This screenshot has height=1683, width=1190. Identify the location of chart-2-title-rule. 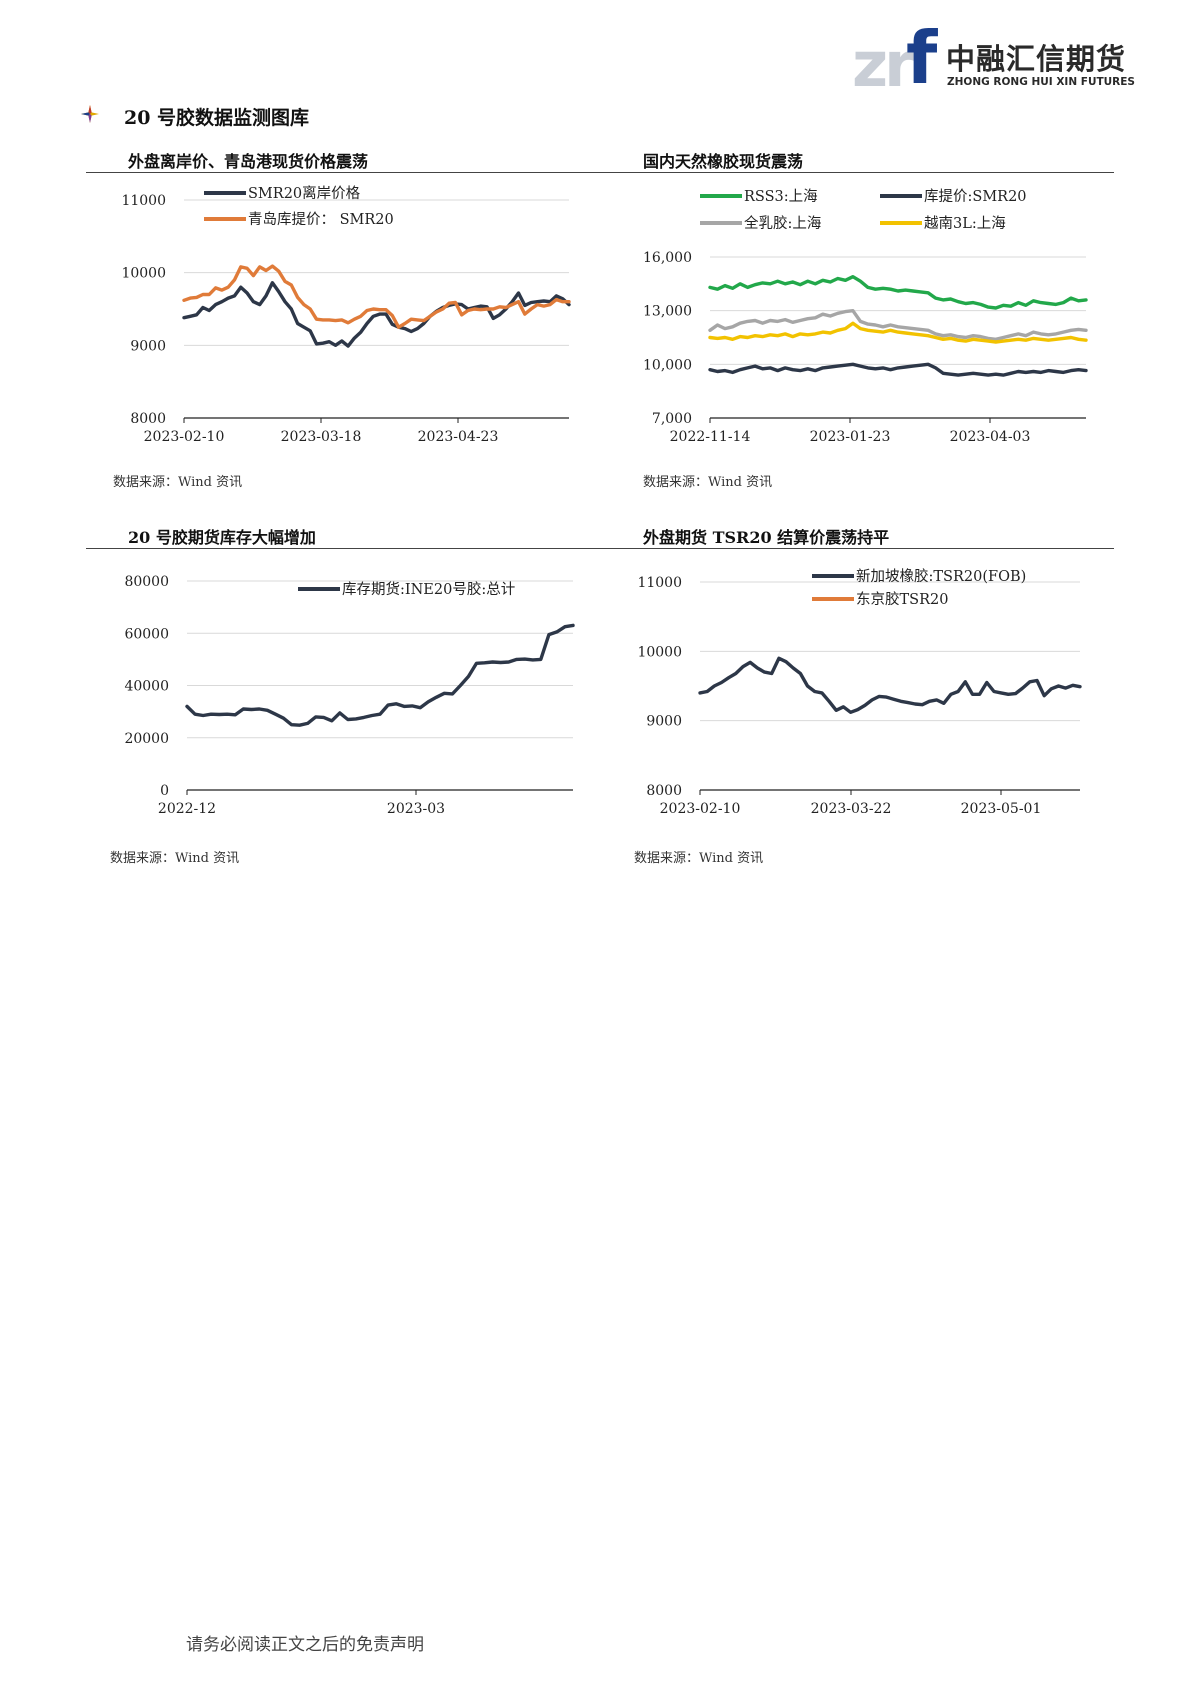
(857, 172).